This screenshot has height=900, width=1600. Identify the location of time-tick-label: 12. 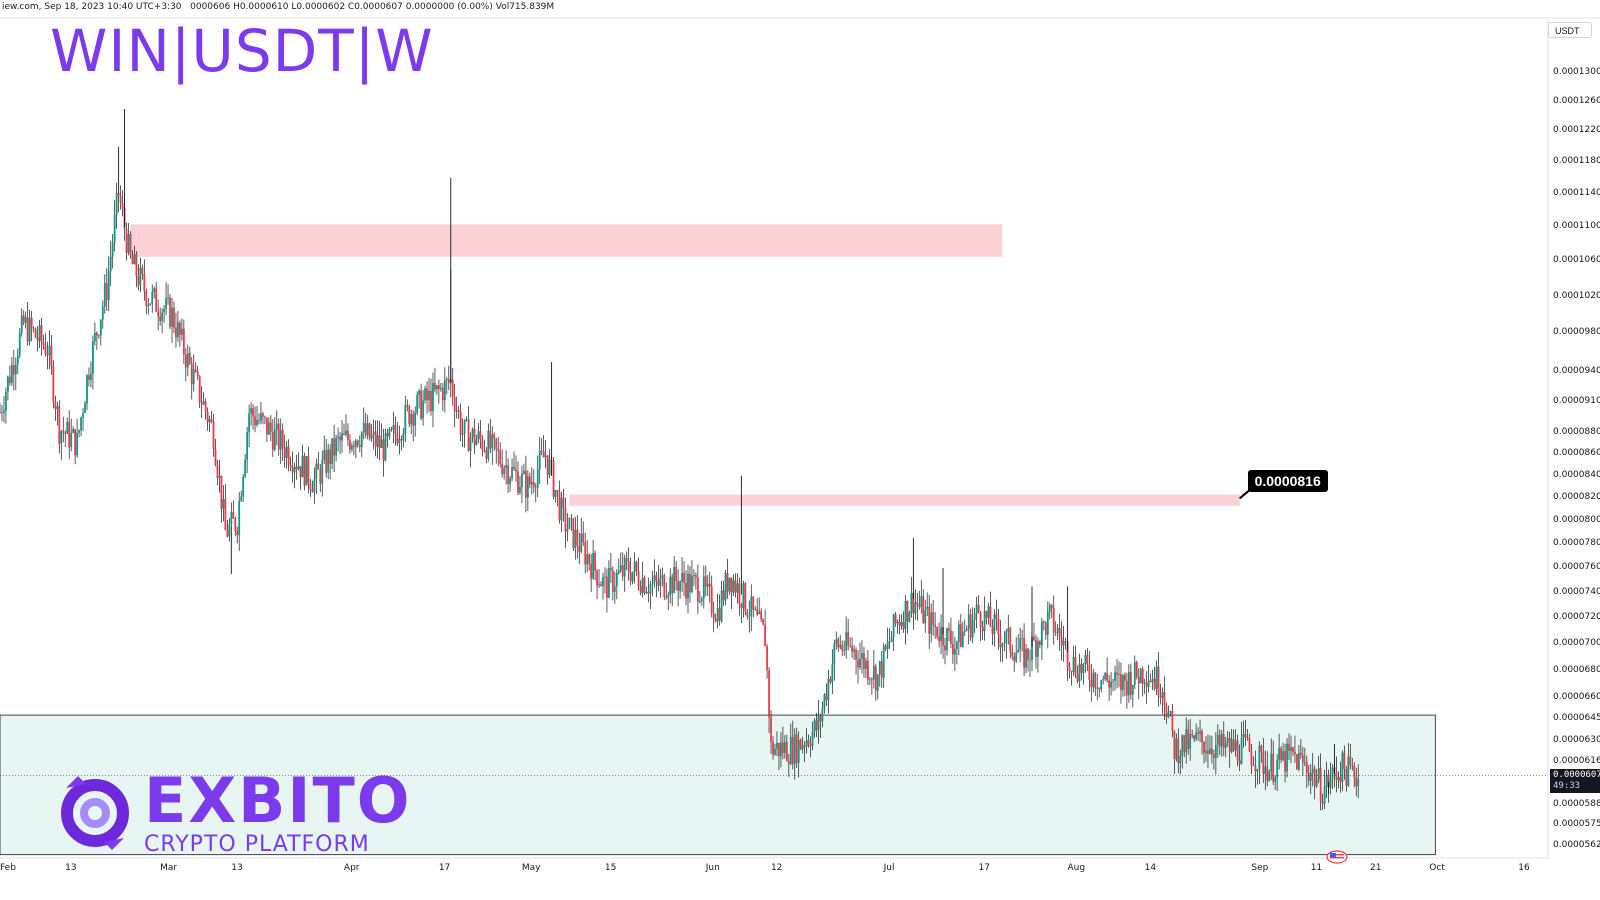
(776, 868).